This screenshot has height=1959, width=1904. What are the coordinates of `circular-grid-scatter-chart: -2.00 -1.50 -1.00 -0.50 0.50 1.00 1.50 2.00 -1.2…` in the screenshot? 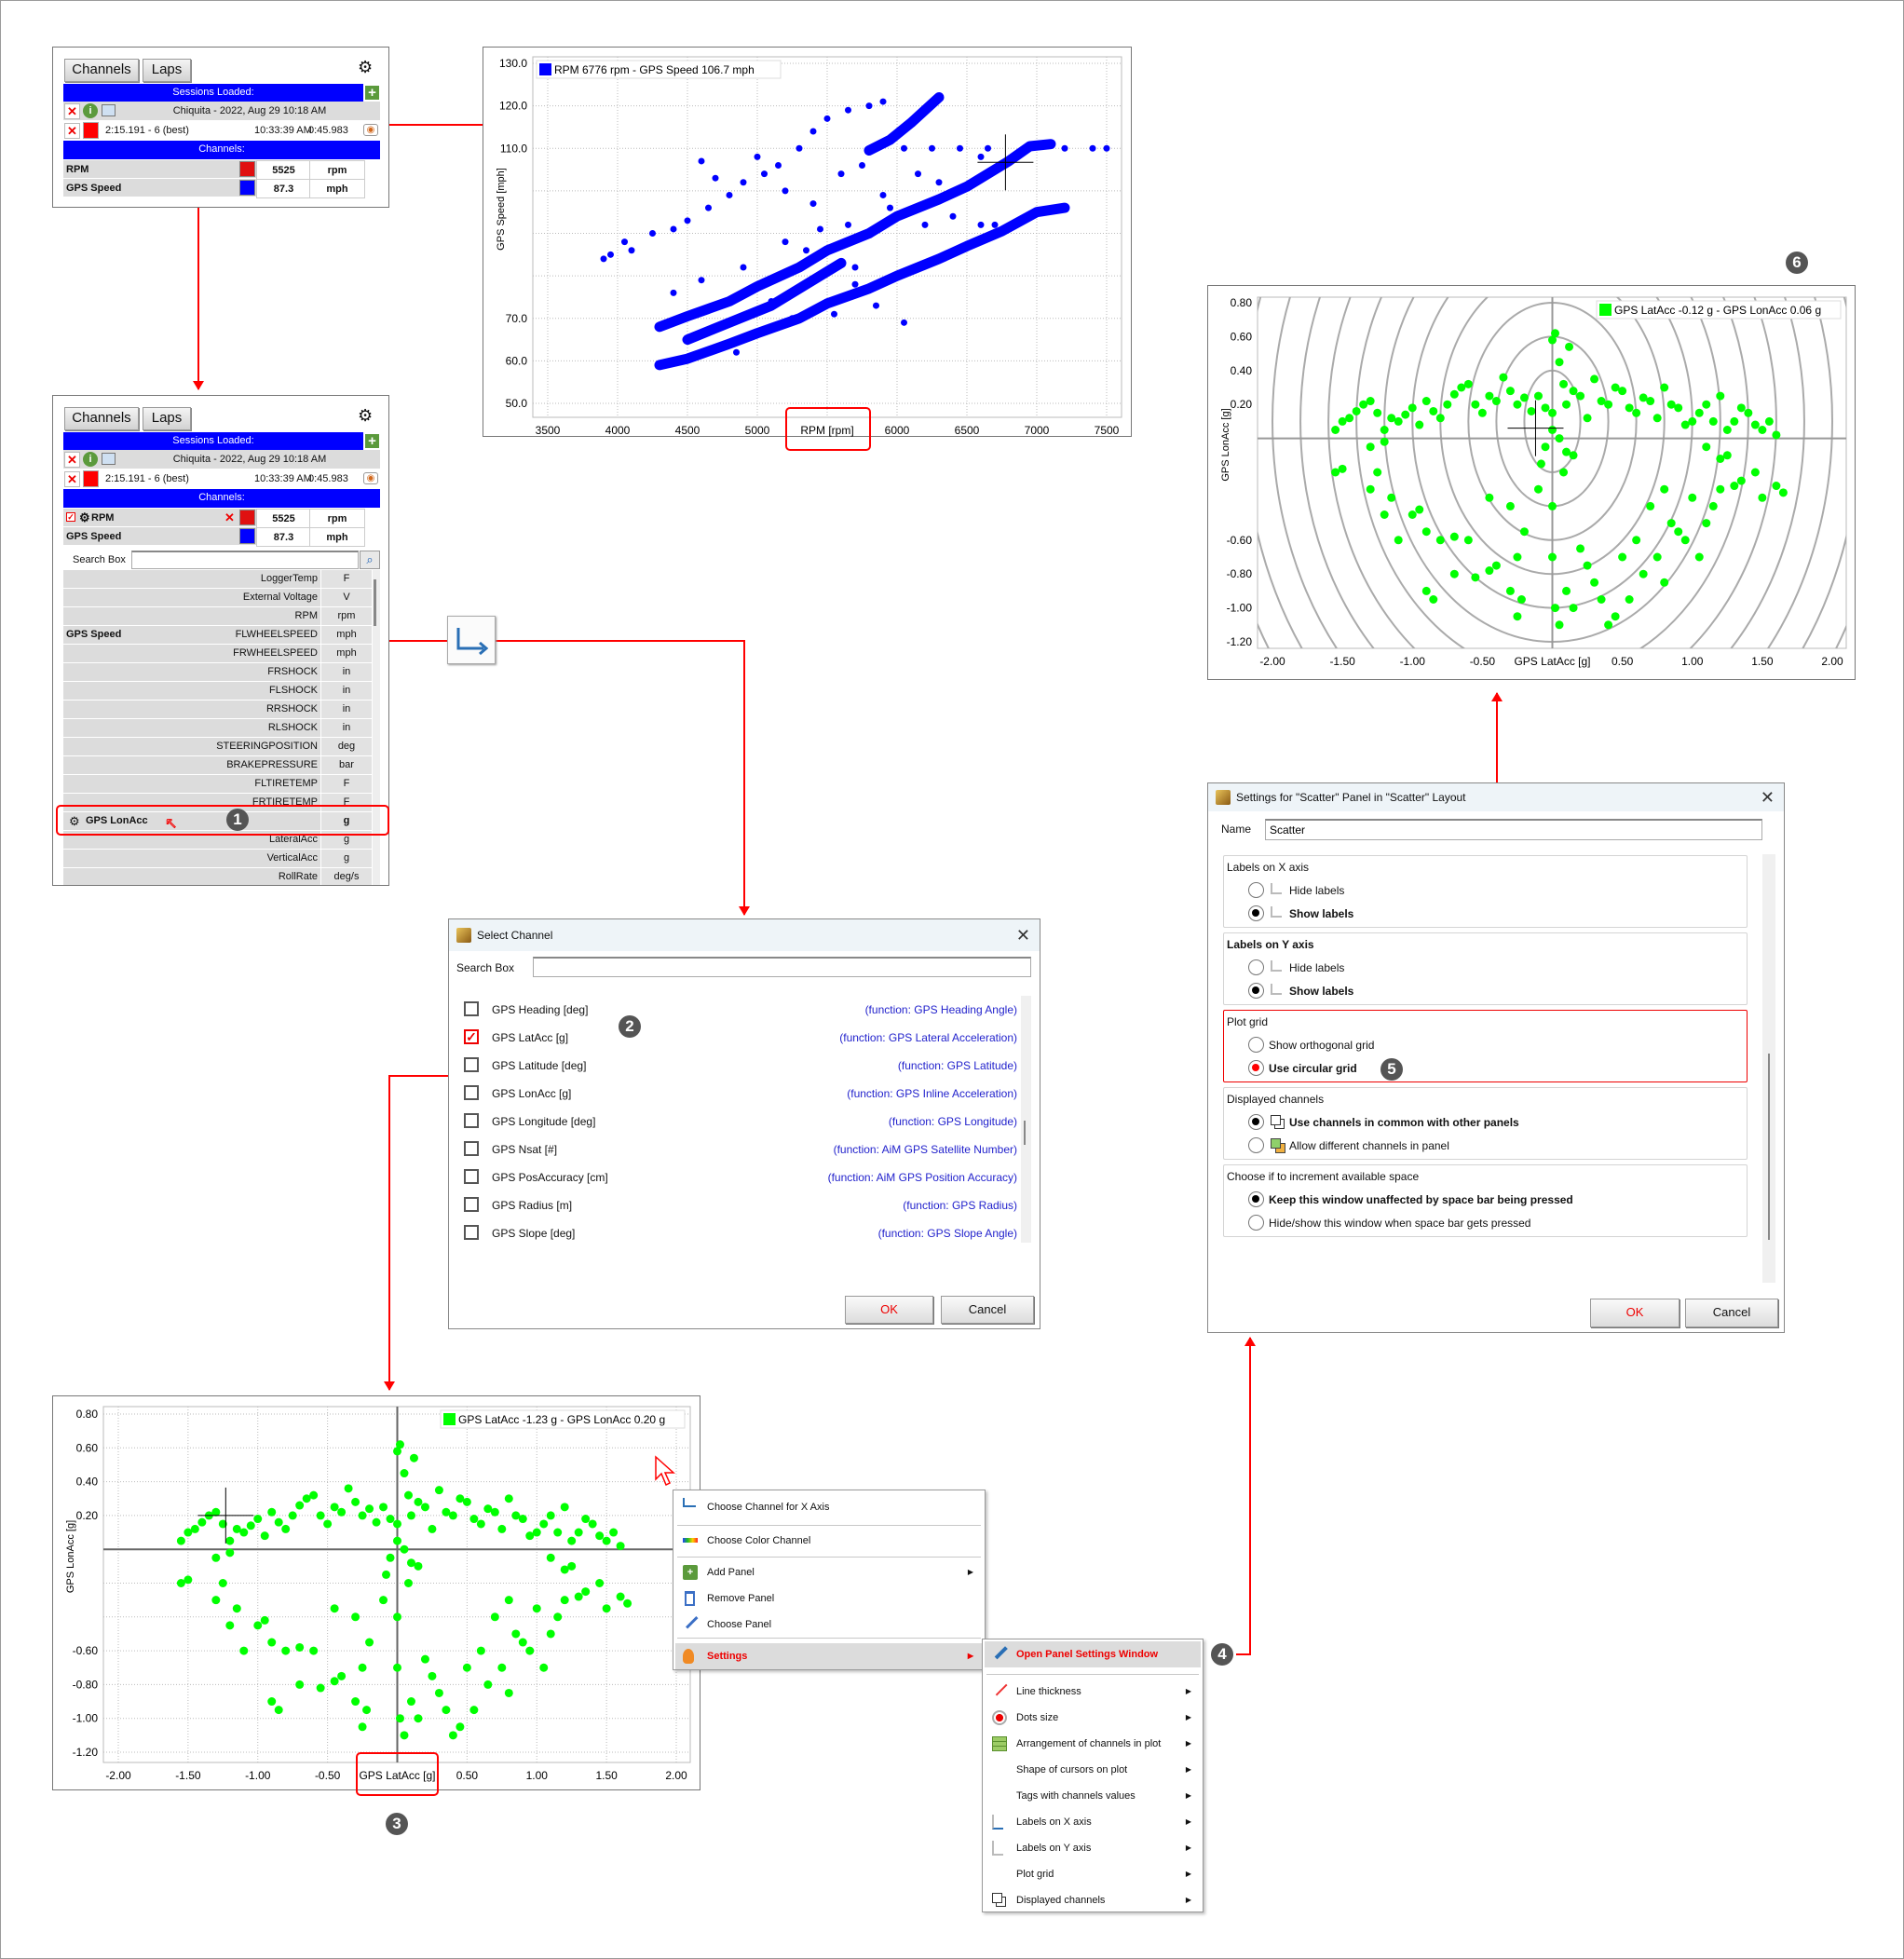 It's located at (1532, 483).